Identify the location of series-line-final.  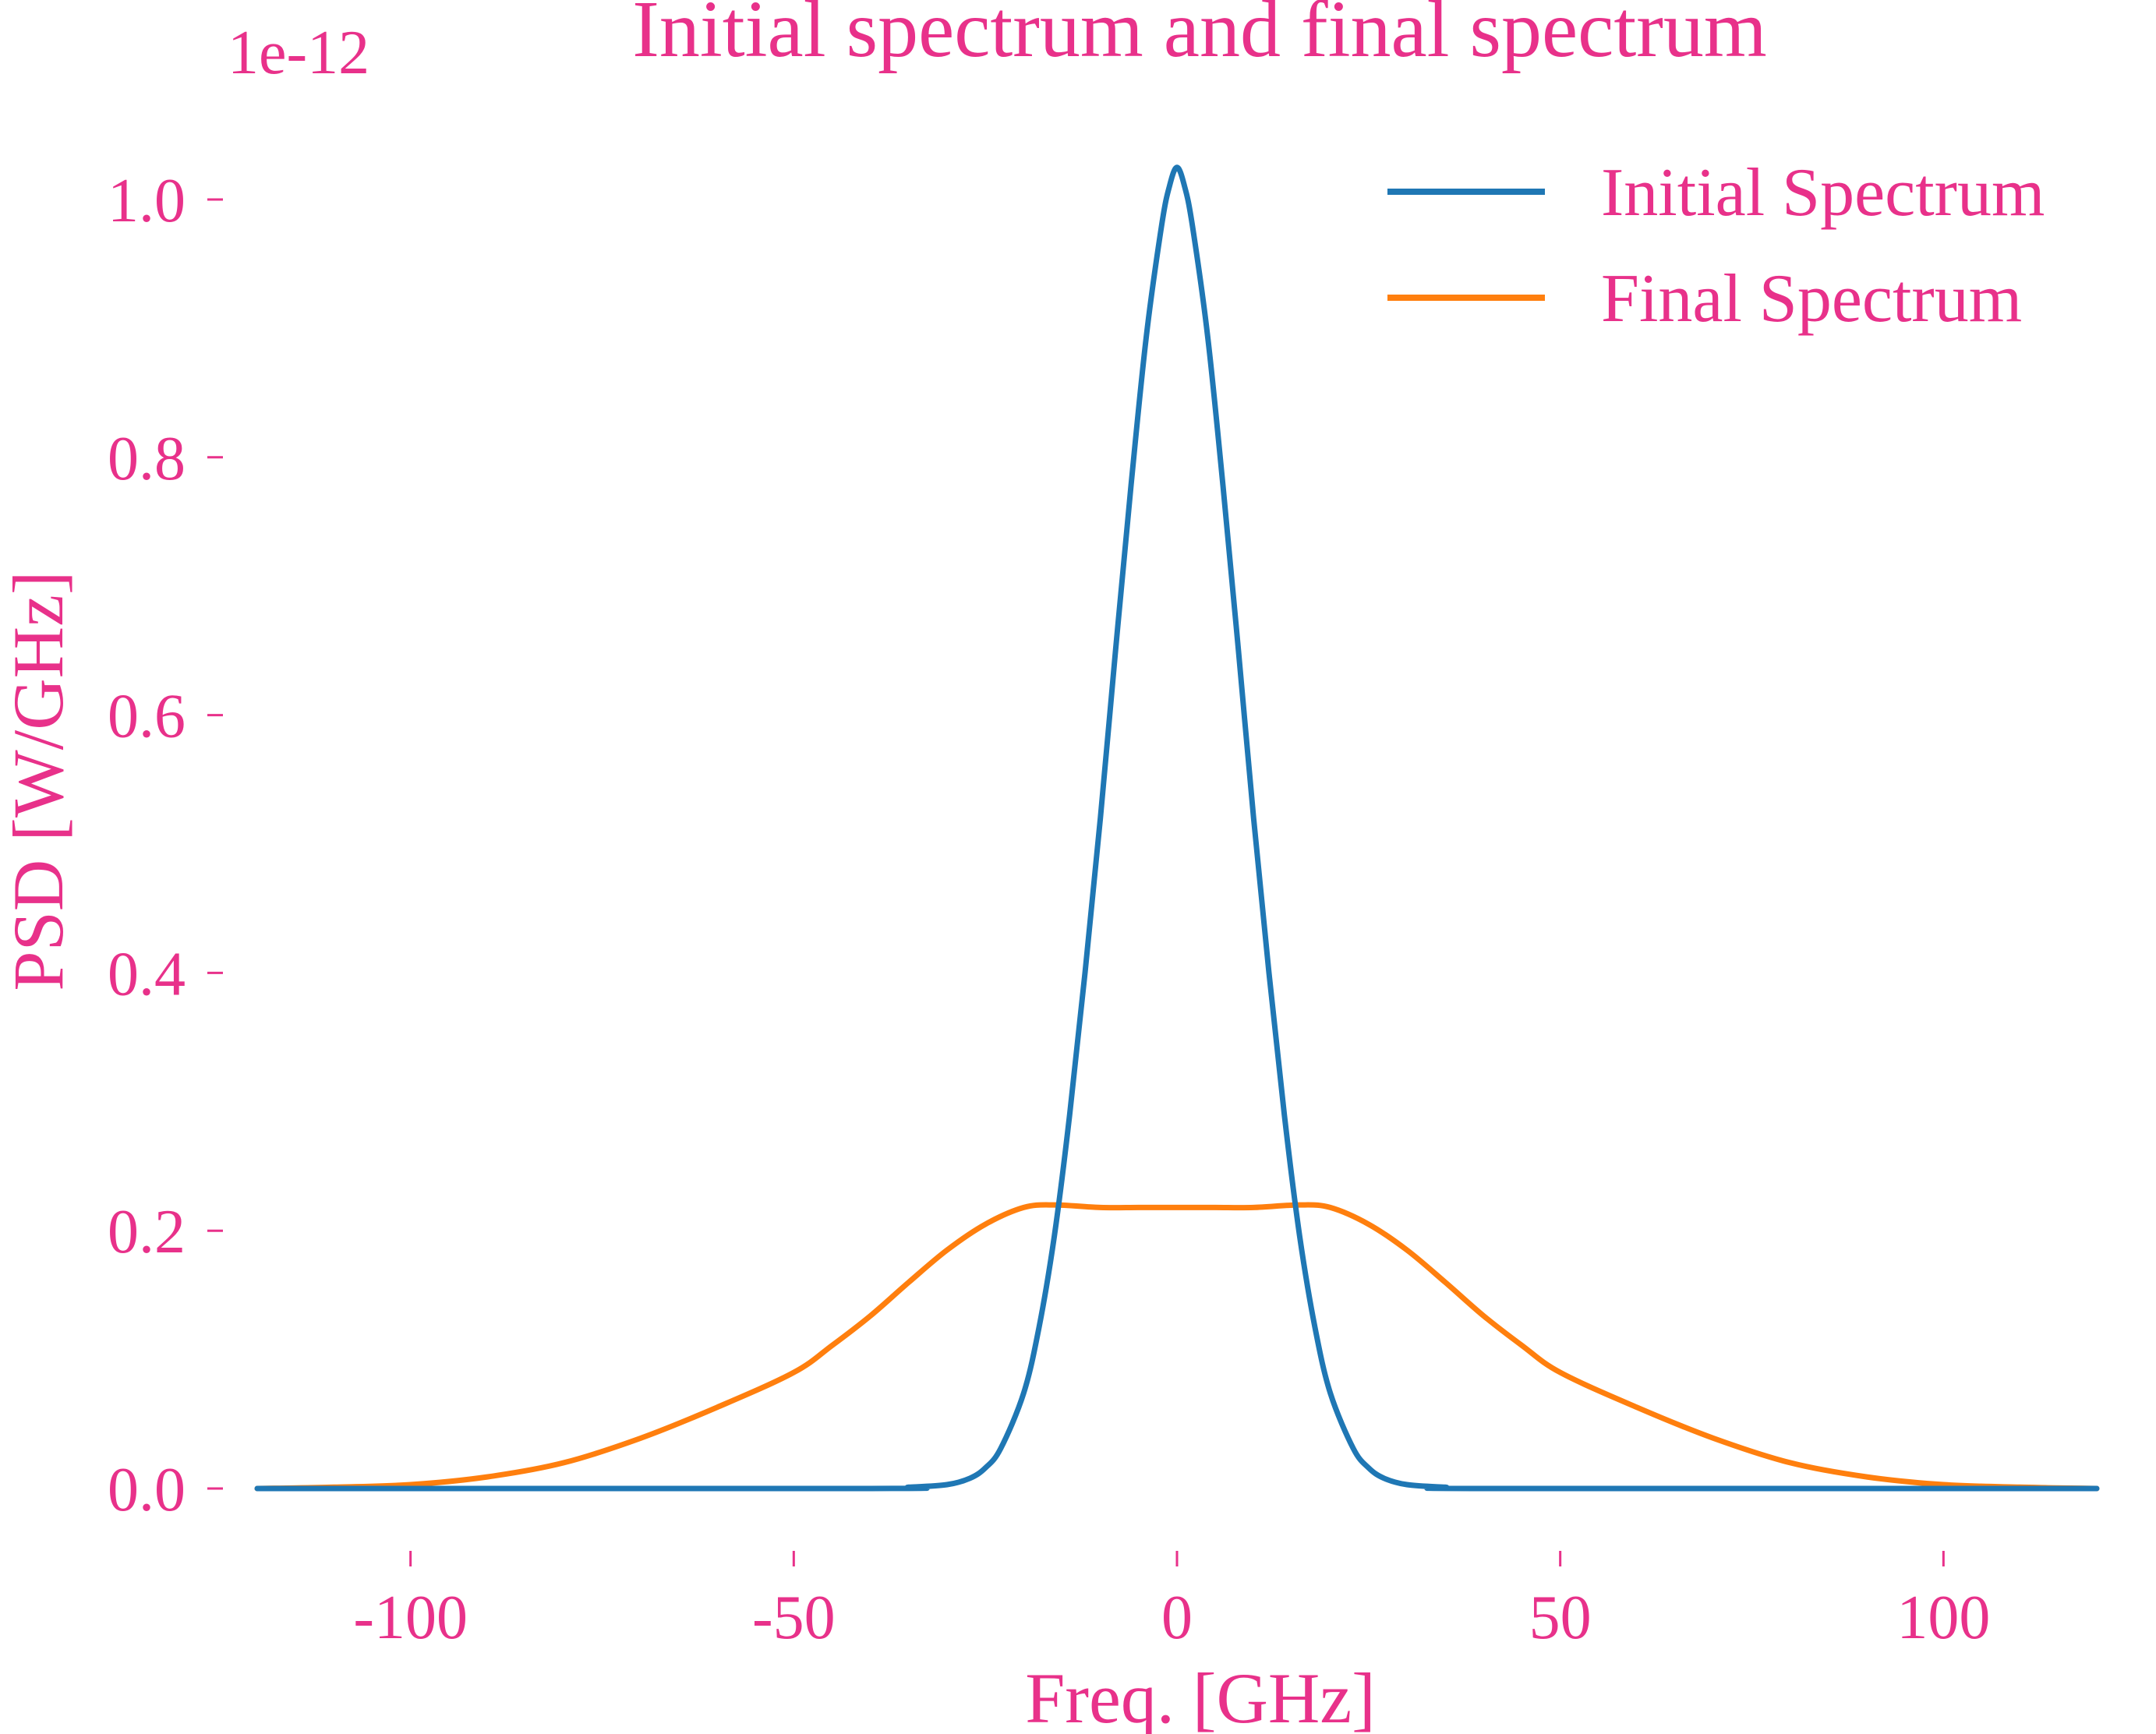
(1177, 1347).